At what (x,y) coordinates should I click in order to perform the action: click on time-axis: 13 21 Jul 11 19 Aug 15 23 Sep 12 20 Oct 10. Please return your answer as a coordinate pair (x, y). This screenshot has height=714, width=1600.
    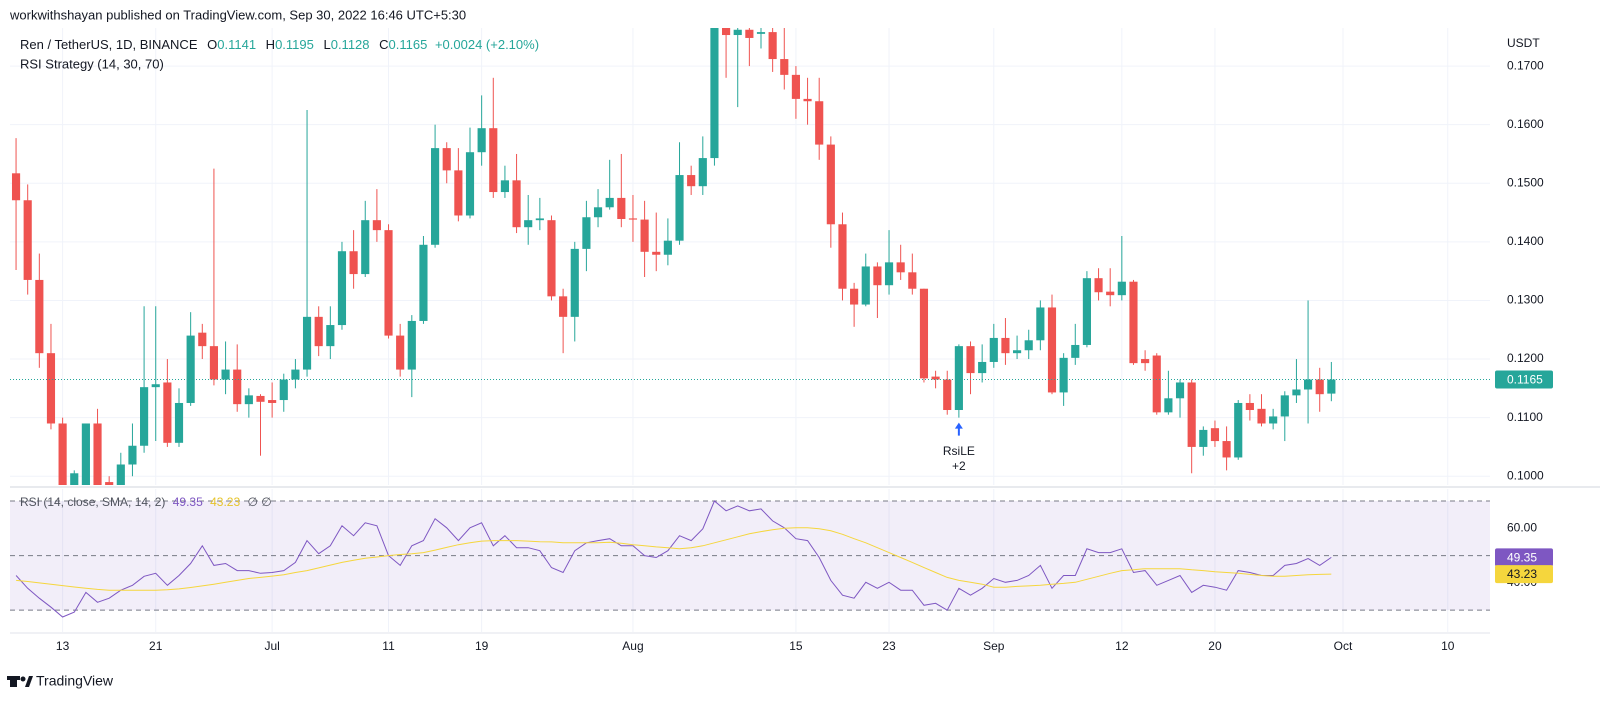
    Looking at the image, I should click on (755, 646).